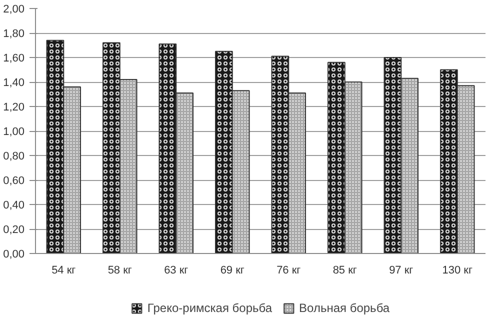 The image size is (500, 322). Describe the element at coordinates (14, 108) in the screenshot. I see `y-tick-label: 1,20` at that location.